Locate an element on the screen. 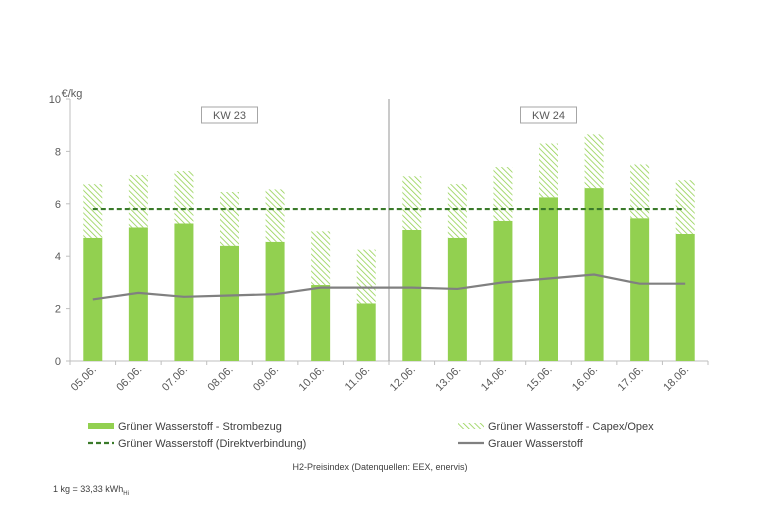 The height and width of the screenshot is (531, 760). legend-swatch-capex-opex is located at coordinates (471, 426).